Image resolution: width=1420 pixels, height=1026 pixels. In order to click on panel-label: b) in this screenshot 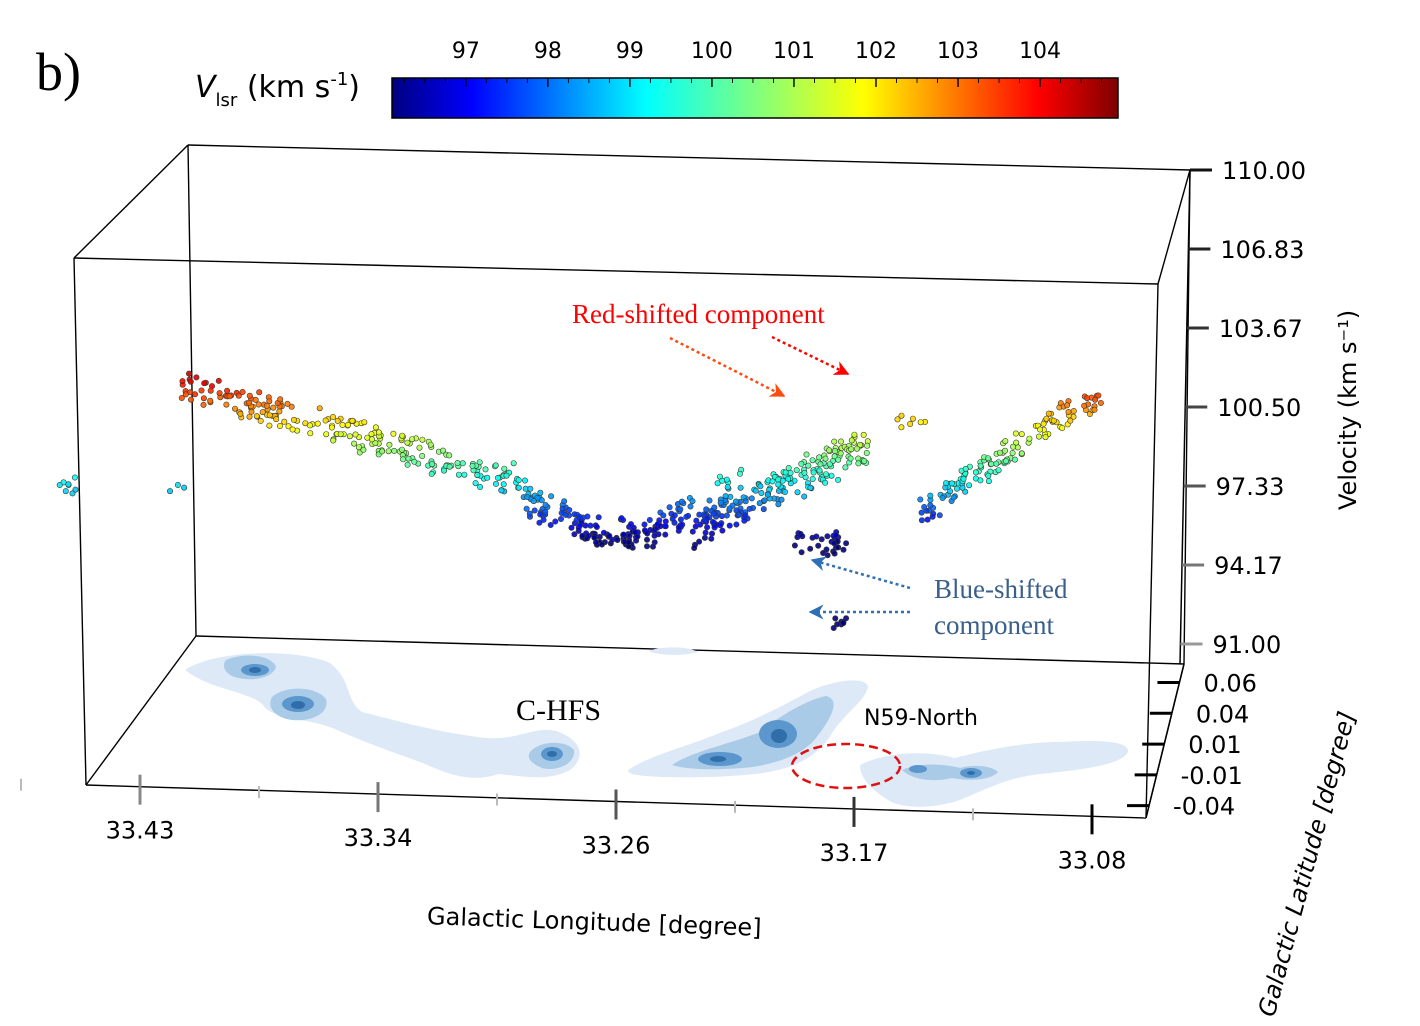, I will do `click(58, 72)`.